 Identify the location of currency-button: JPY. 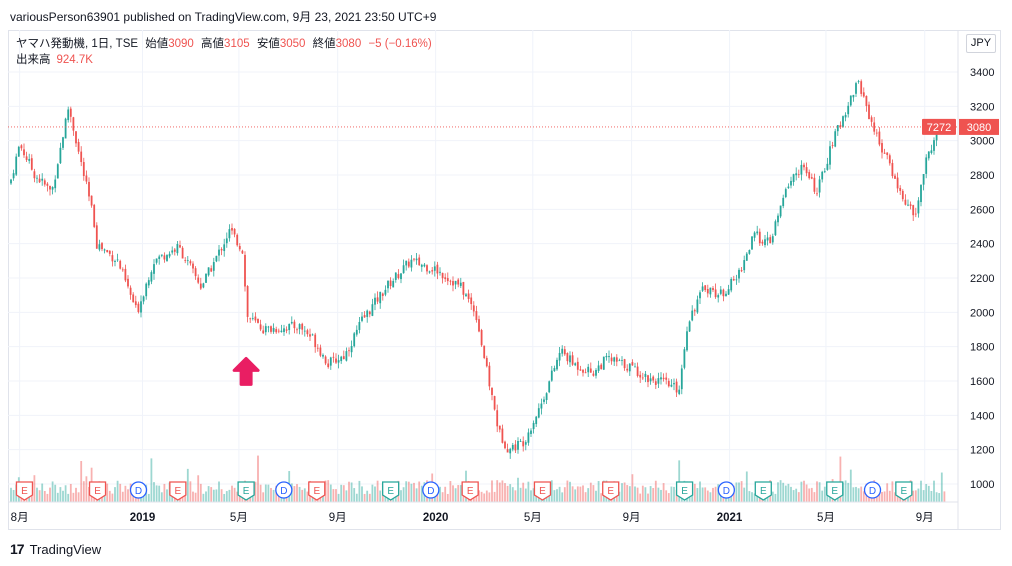
(981, 43).